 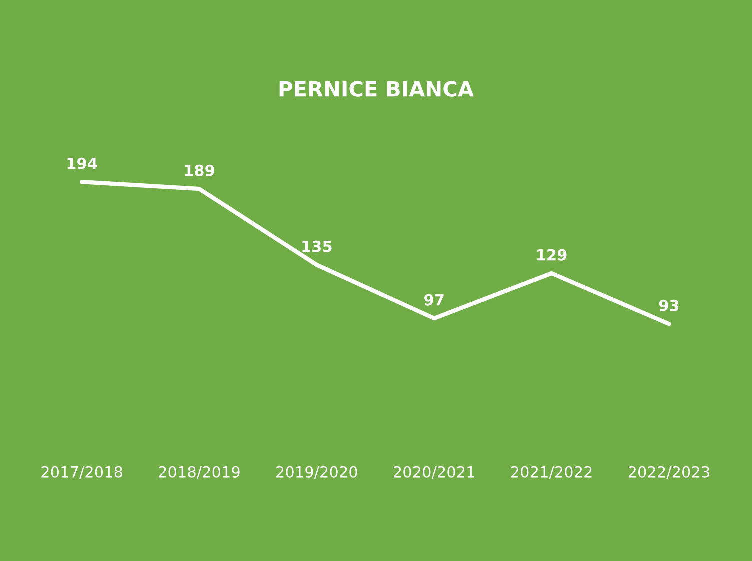 What do you see at coordinates (317, 246) in the screenshot?
I see `data-label: 135` at bounding box center [317, 246].